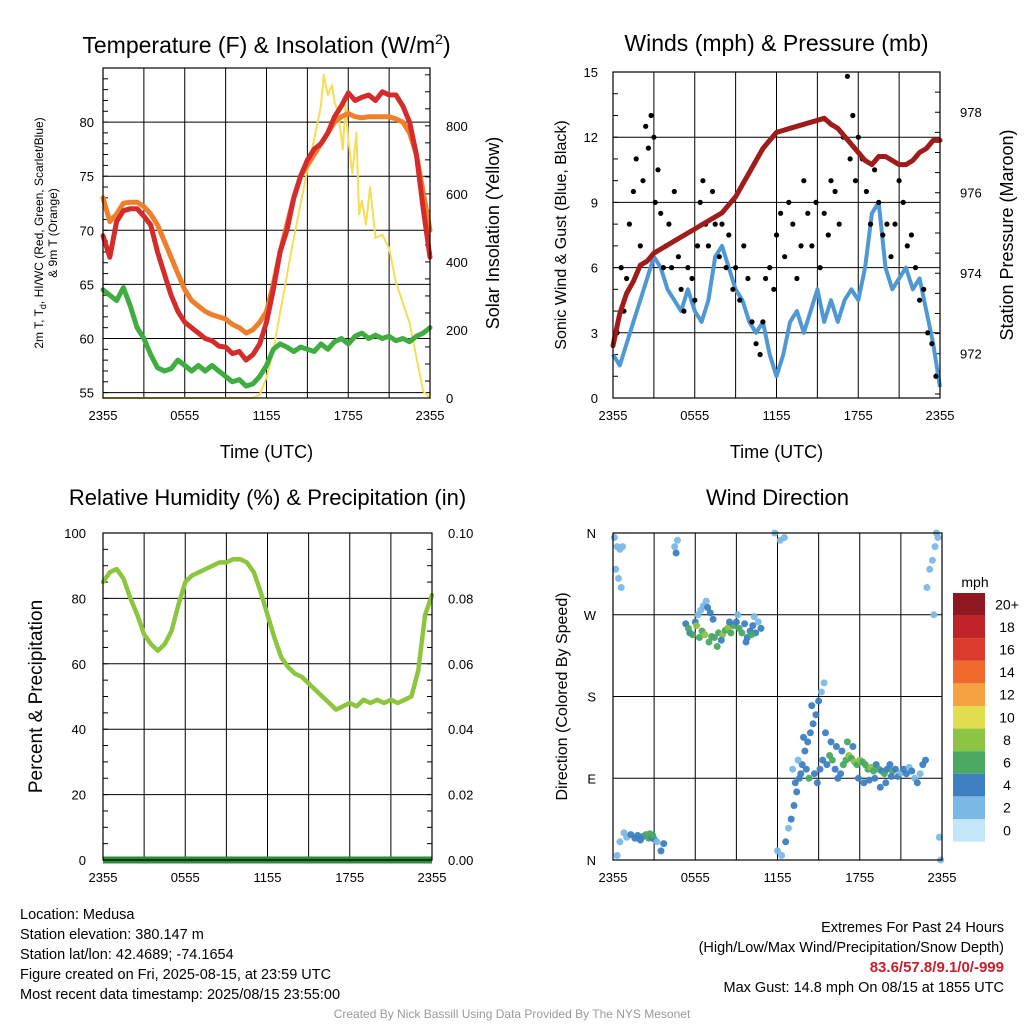 This screenshot has height=1024, width=1024. Describe the element at coordinates (460, 860) in the screenshot. I see `y2-tick-label: 0.00` at that location.